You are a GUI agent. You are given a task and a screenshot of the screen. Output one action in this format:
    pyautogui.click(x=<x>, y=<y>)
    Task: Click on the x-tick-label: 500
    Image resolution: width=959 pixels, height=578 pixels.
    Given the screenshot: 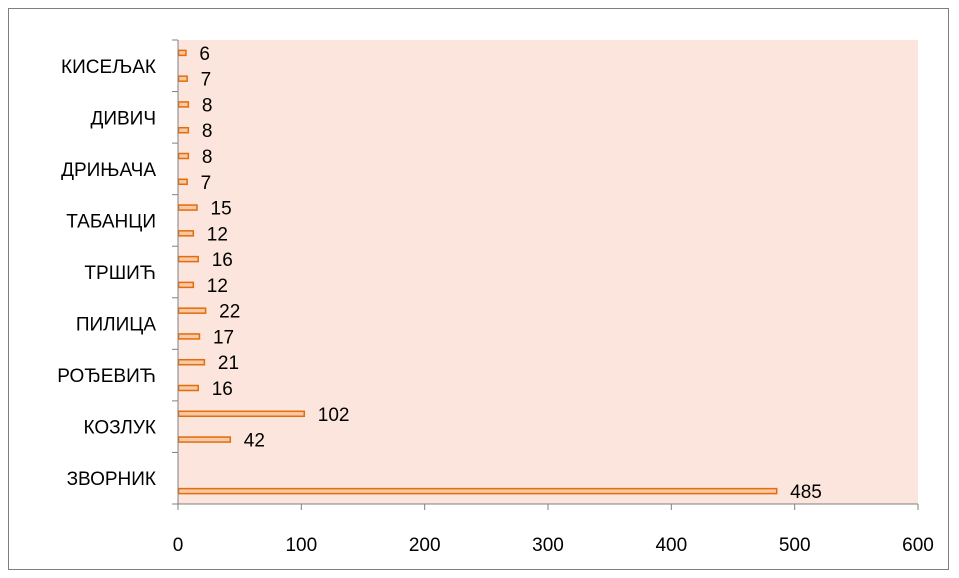 What is the action you would take?
    pyautogui.click(x=795, y=545)
    